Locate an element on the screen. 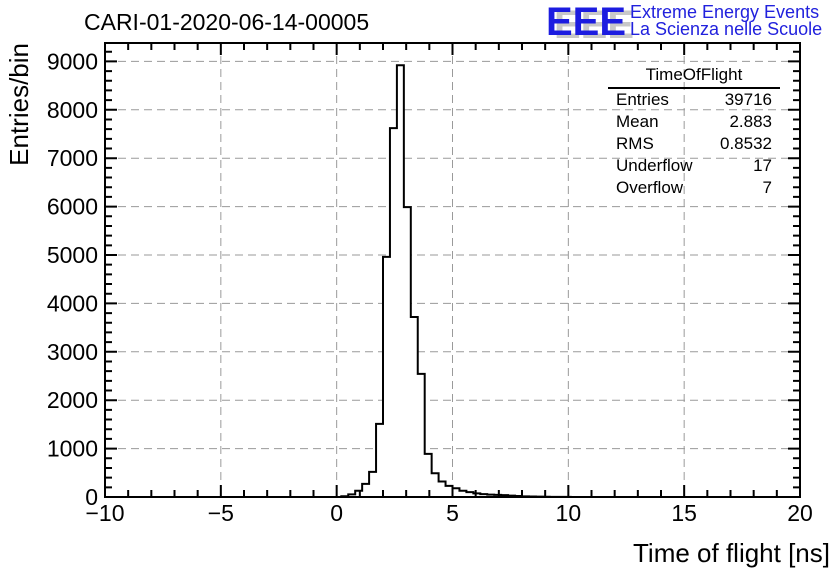 This screenshot has width=836, height=572. stats-label: Mean is located at coordinates (637, 121).